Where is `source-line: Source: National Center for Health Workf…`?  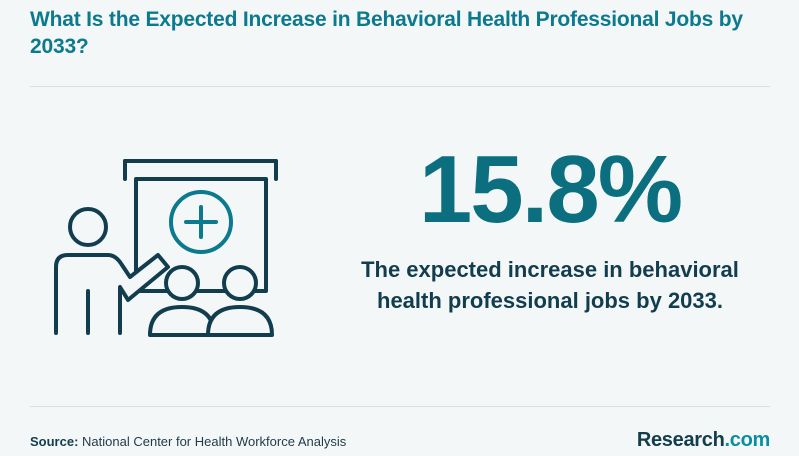 source-line: Source: National Center for Health Workf… is located at coordinates (188, 441).